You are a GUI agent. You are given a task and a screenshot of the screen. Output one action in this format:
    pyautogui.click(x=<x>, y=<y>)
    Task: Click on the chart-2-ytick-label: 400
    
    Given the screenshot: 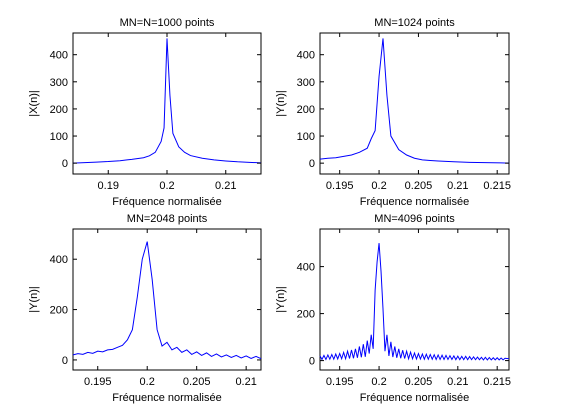 What is the action you would take?
    pyautogui.click(x=306, y=56)
    